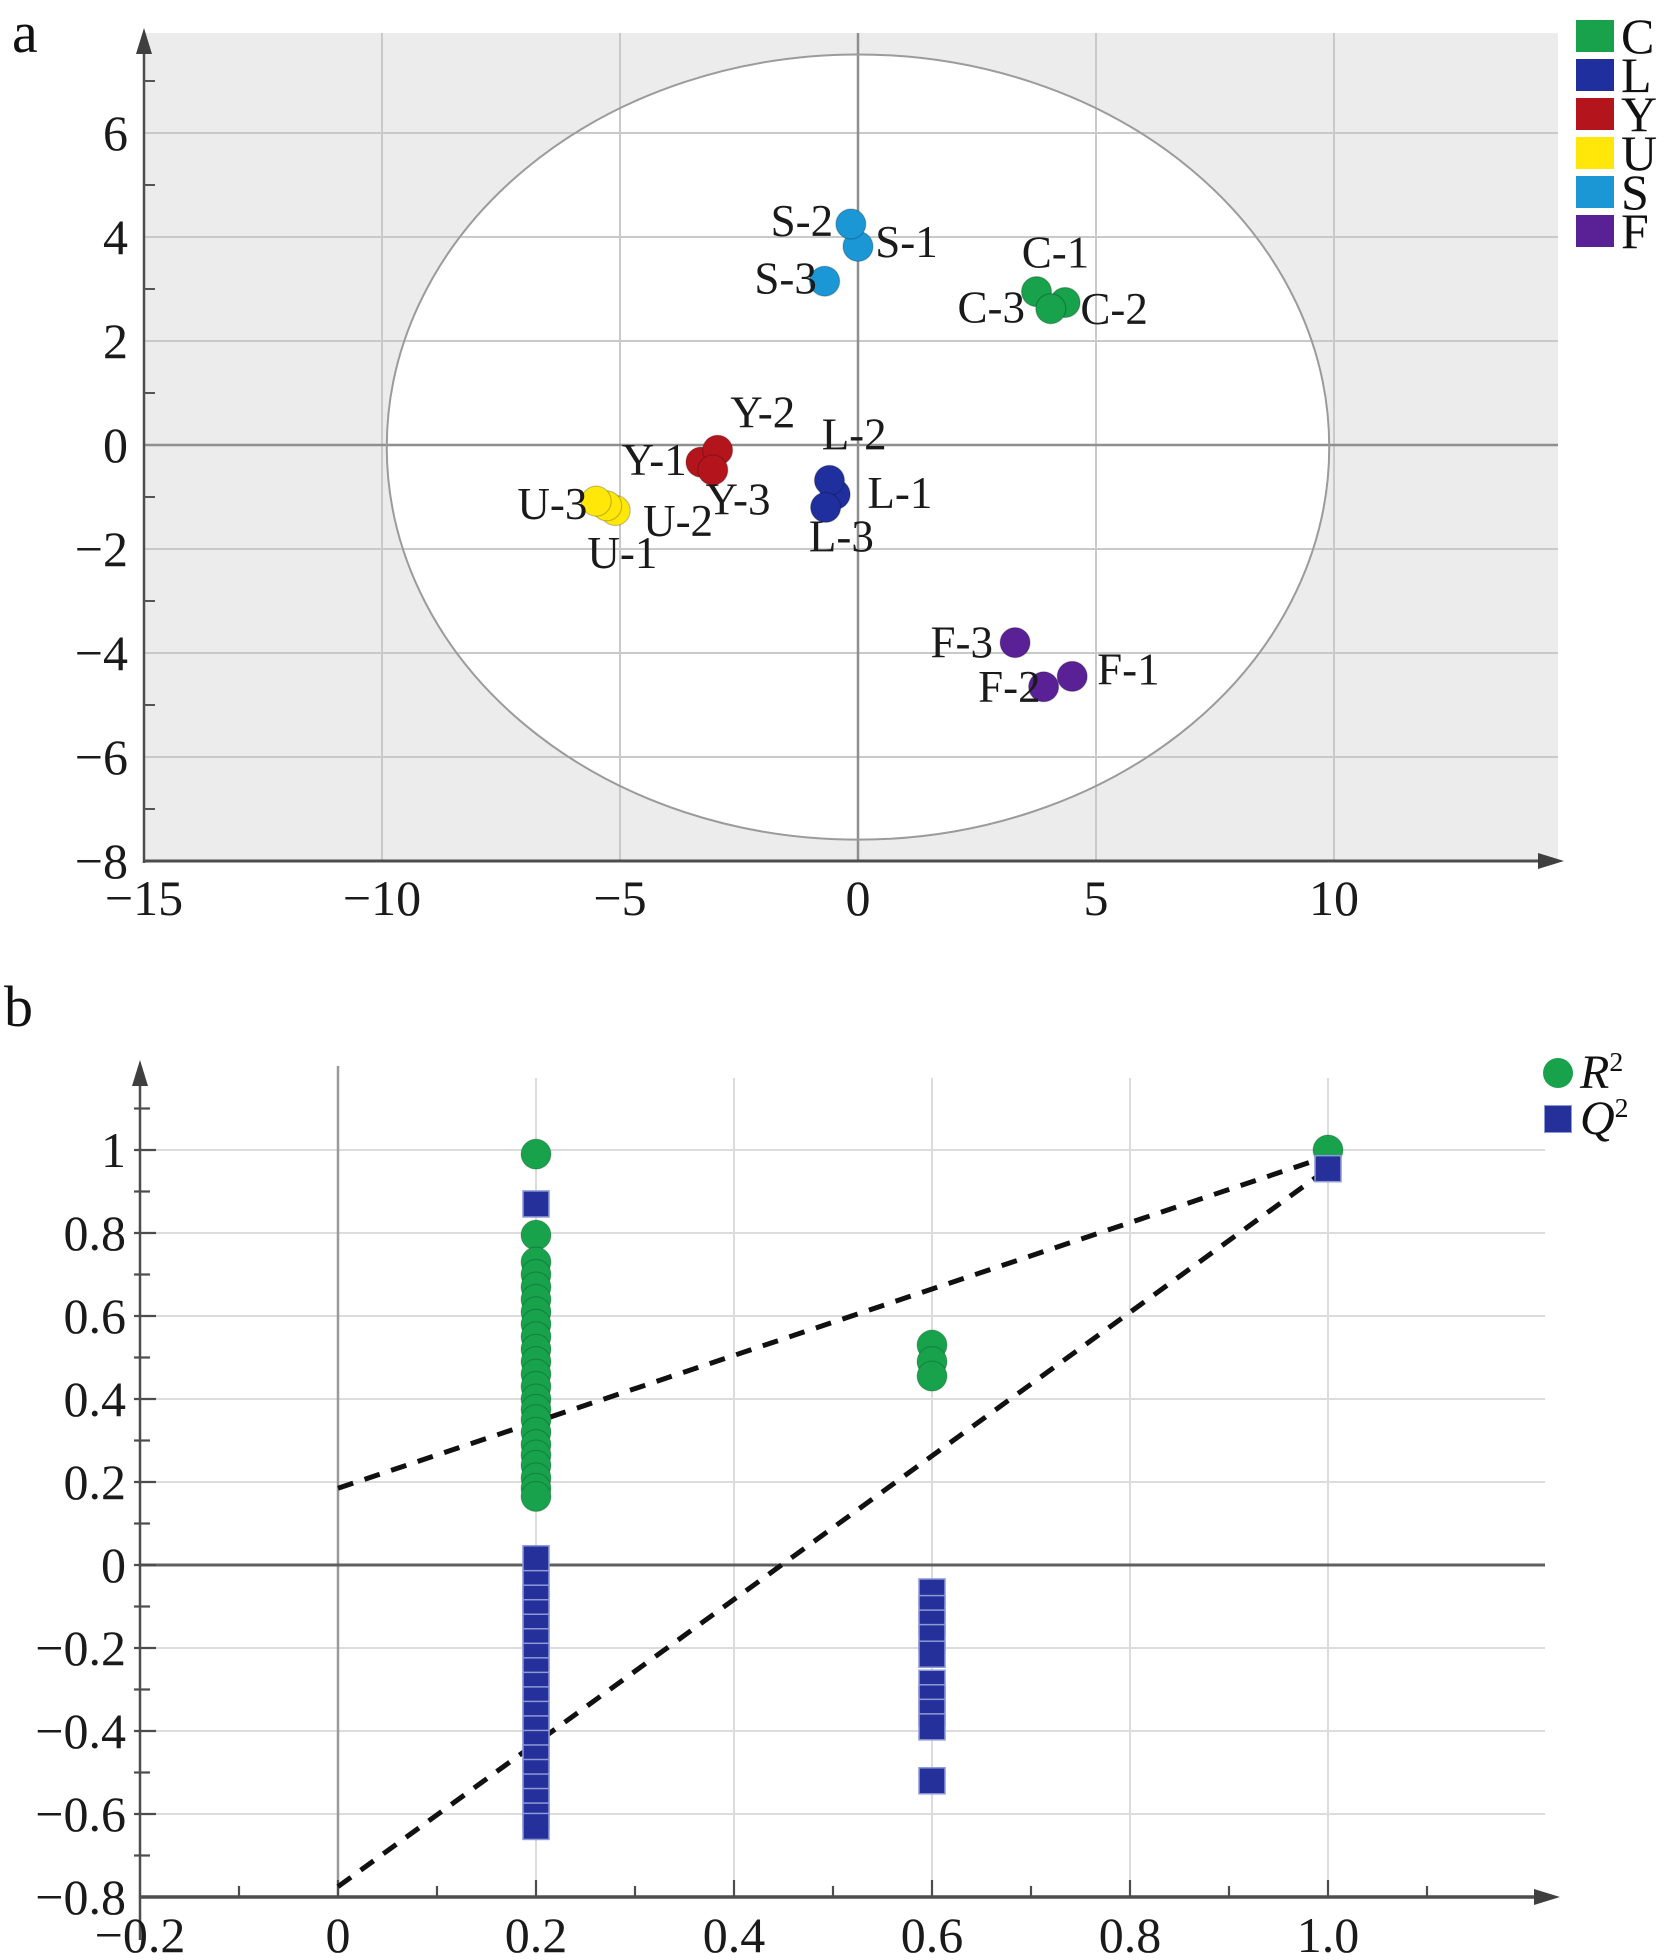  What do you see at coordinates (115, 445) in the screenshot?
I see `panel-a-y-tick-label: 0` at bounding box center [115, 445].